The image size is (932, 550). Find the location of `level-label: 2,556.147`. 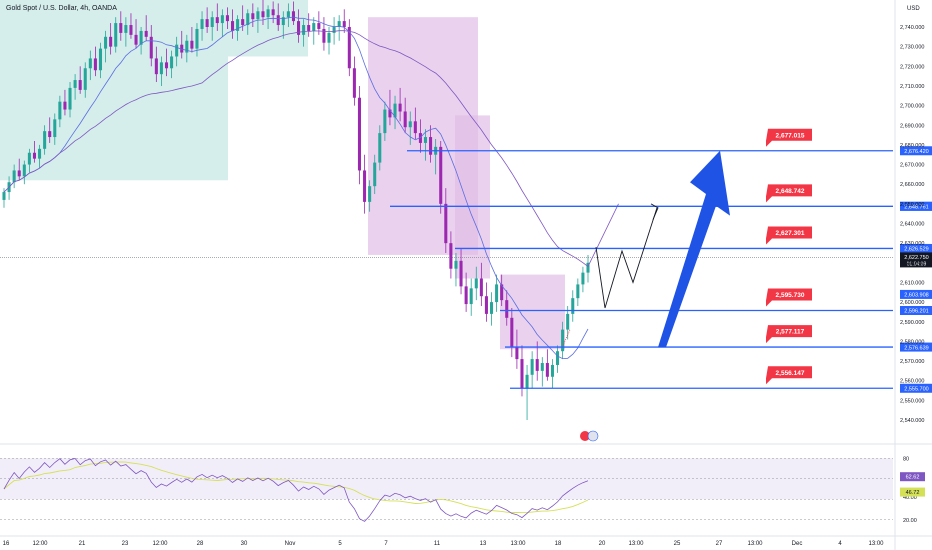

level-label: 2,556.147 is located at coordinates (790, 373).